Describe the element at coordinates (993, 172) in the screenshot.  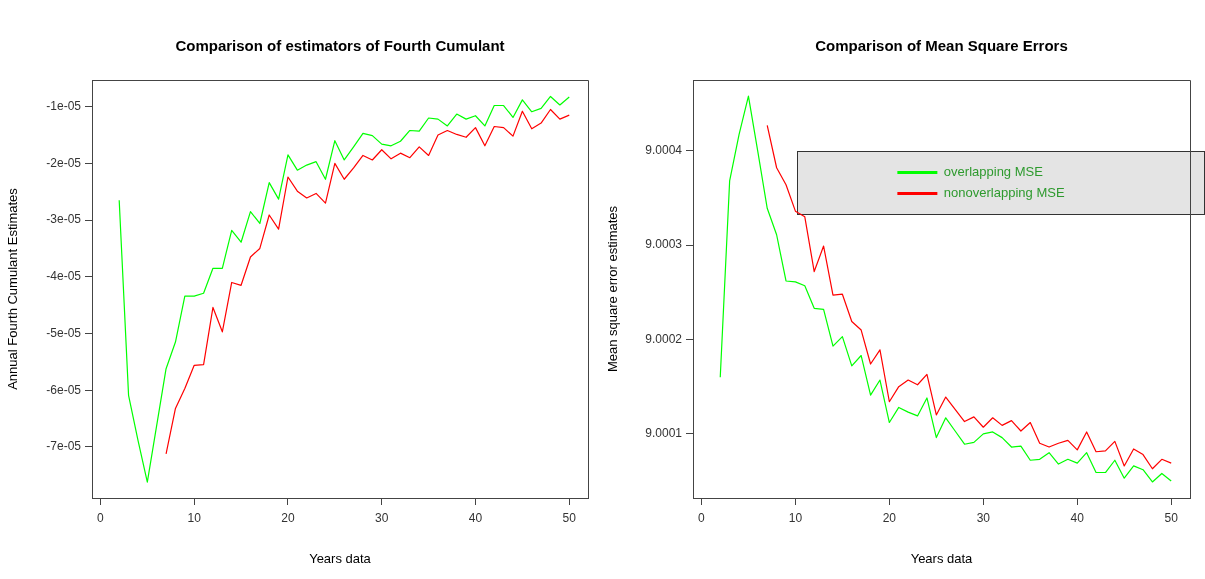
I see `legend-label: overlapping MSE` at that location.